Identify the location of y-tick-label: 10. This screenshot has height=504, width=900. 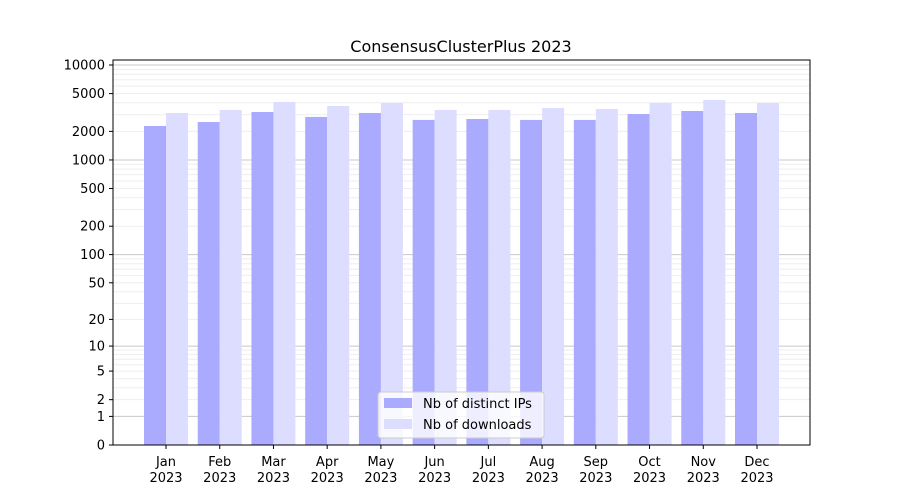
(96, 347).